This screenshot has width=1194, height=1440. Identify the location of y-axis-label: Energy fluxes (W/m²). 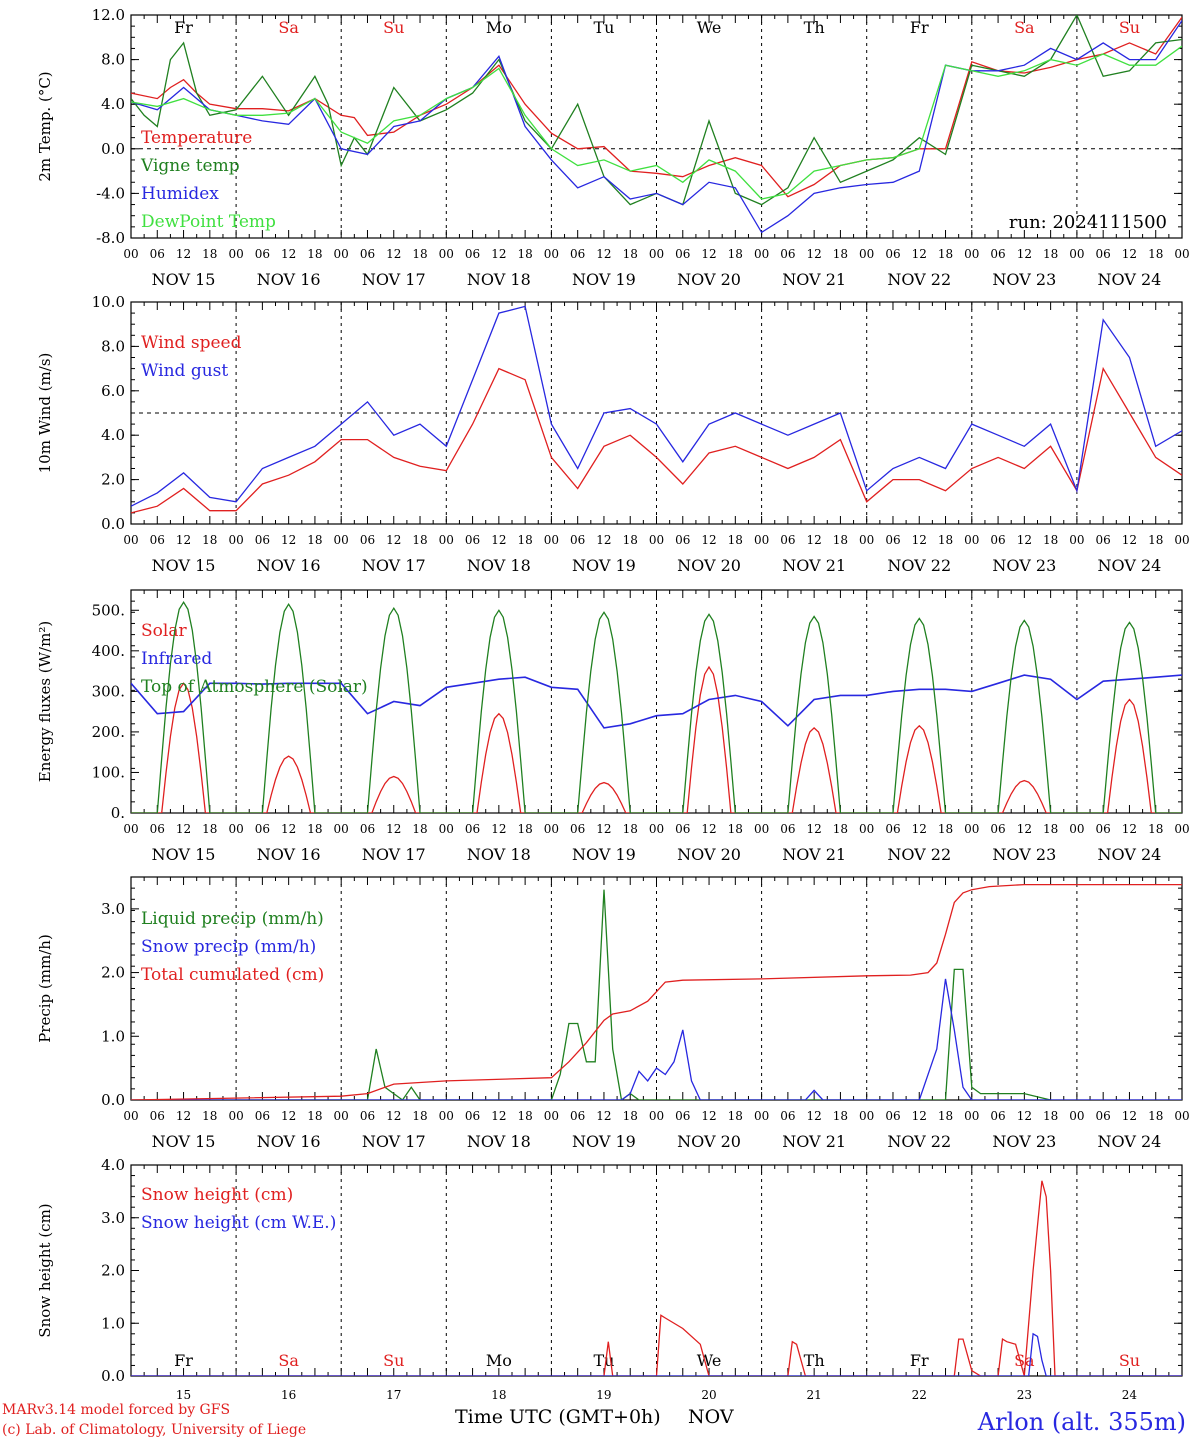
(45, 701).